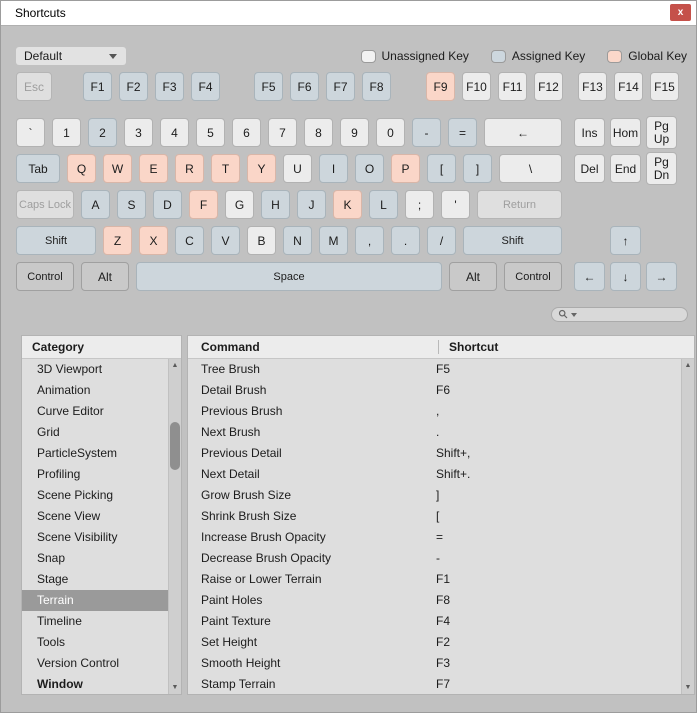  I want to click on table-row: Tree Brush F5, so click(434, 369).